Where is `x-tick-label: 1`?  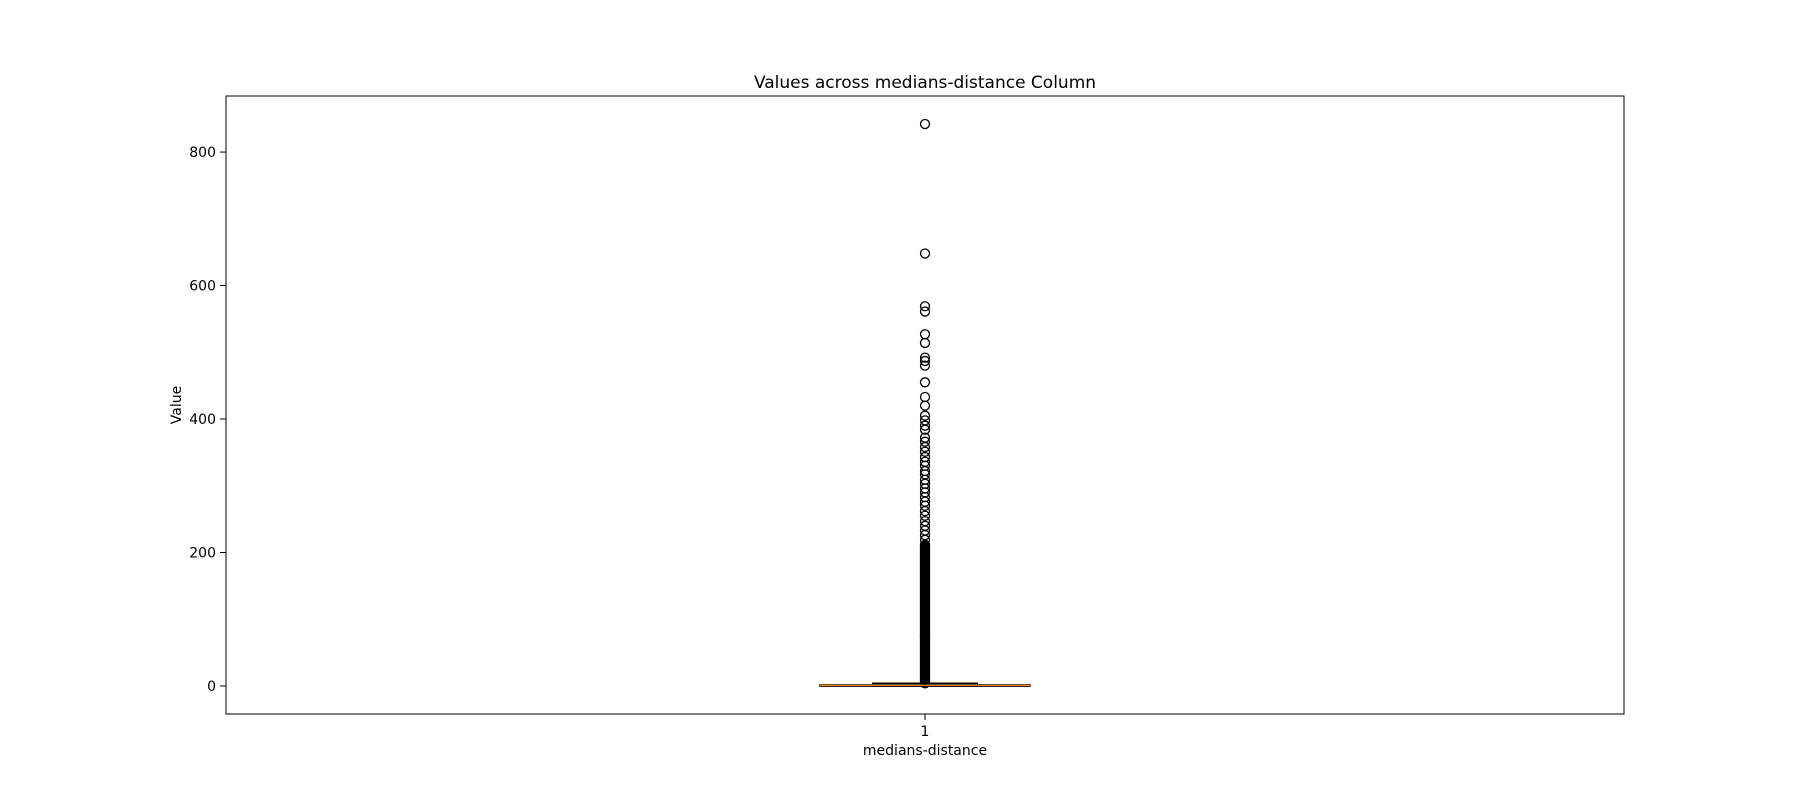 x-tick-label: 1 is located at coordinates (925, 732).